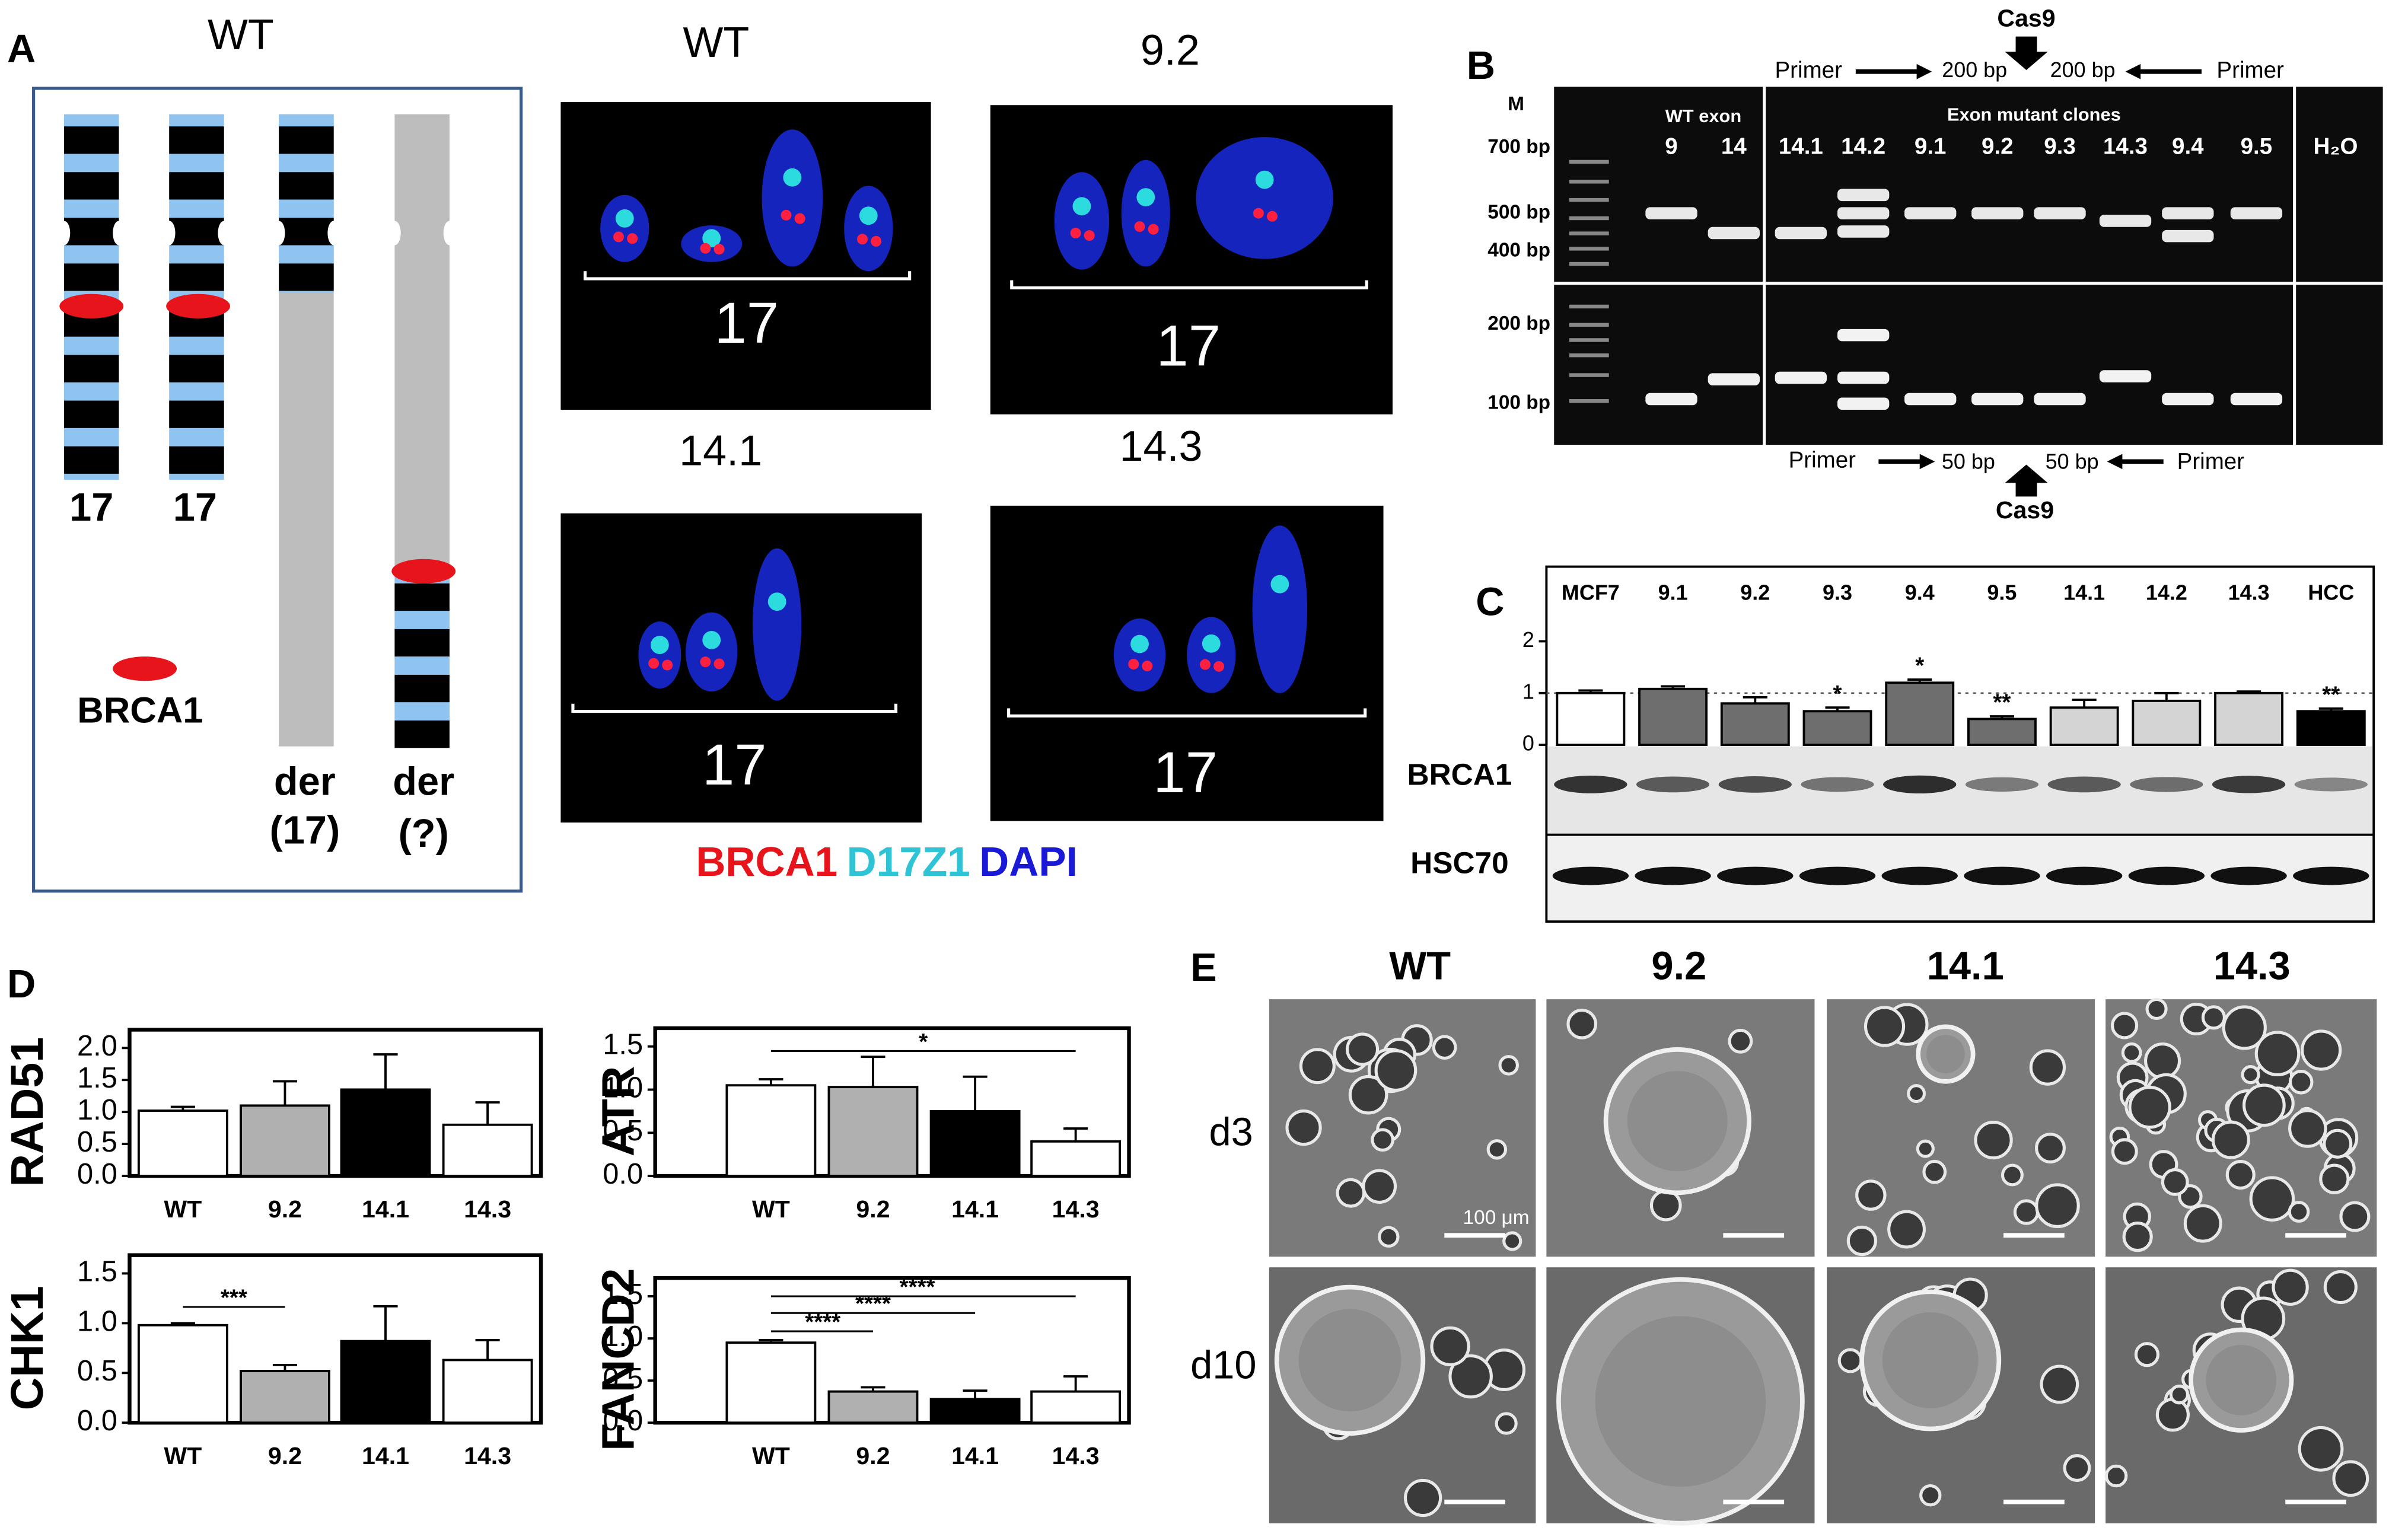 This screenshot has height=1540, width=2389. Describe the element at coordinates (975, 1209) in the screenshot. I see `x-tick-label: 14.1` at that location.